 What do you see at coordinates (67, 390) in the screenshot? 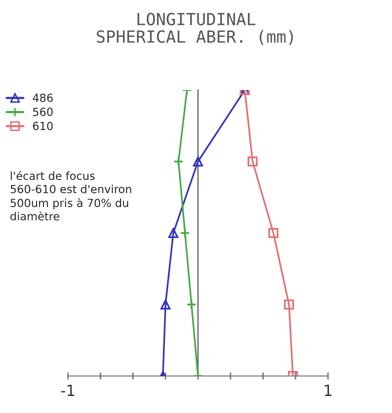
I see `x-tick-label: -1` at bounding box center [67, 390].